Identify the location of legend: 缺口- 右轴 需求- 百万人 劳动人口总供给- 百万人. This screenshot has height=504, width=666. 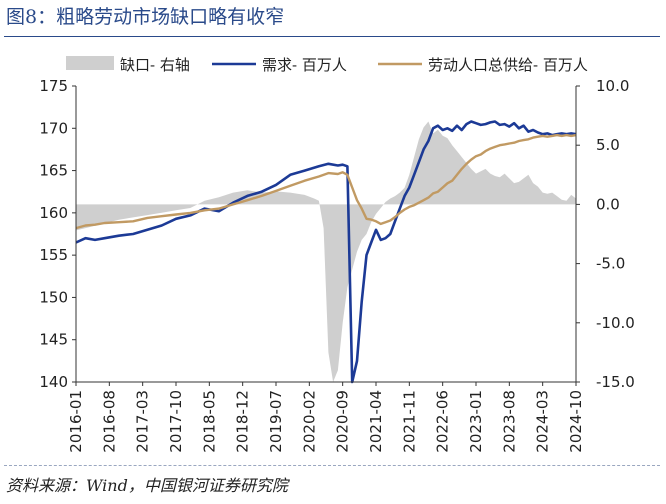
(327, 65).